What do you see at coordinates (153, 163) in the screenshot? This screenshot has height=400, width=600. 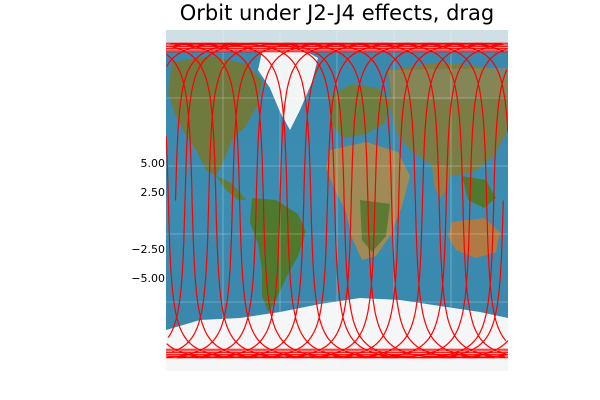 I see `y-tick-label: 5.00` at bounding box center [153, 163].